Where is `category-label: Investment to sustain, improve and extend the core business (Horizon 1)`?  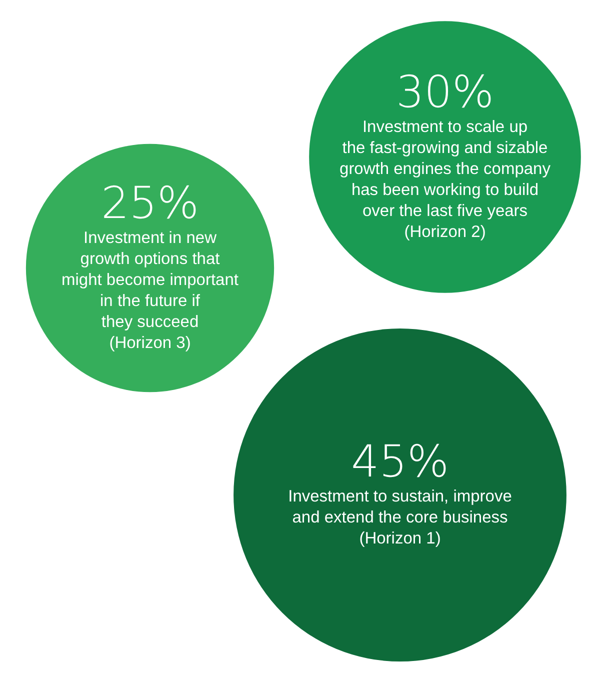 category-label: Investment to sustain, improve and extend the core business (Horizon 1) is located at coordinates (400, 518).